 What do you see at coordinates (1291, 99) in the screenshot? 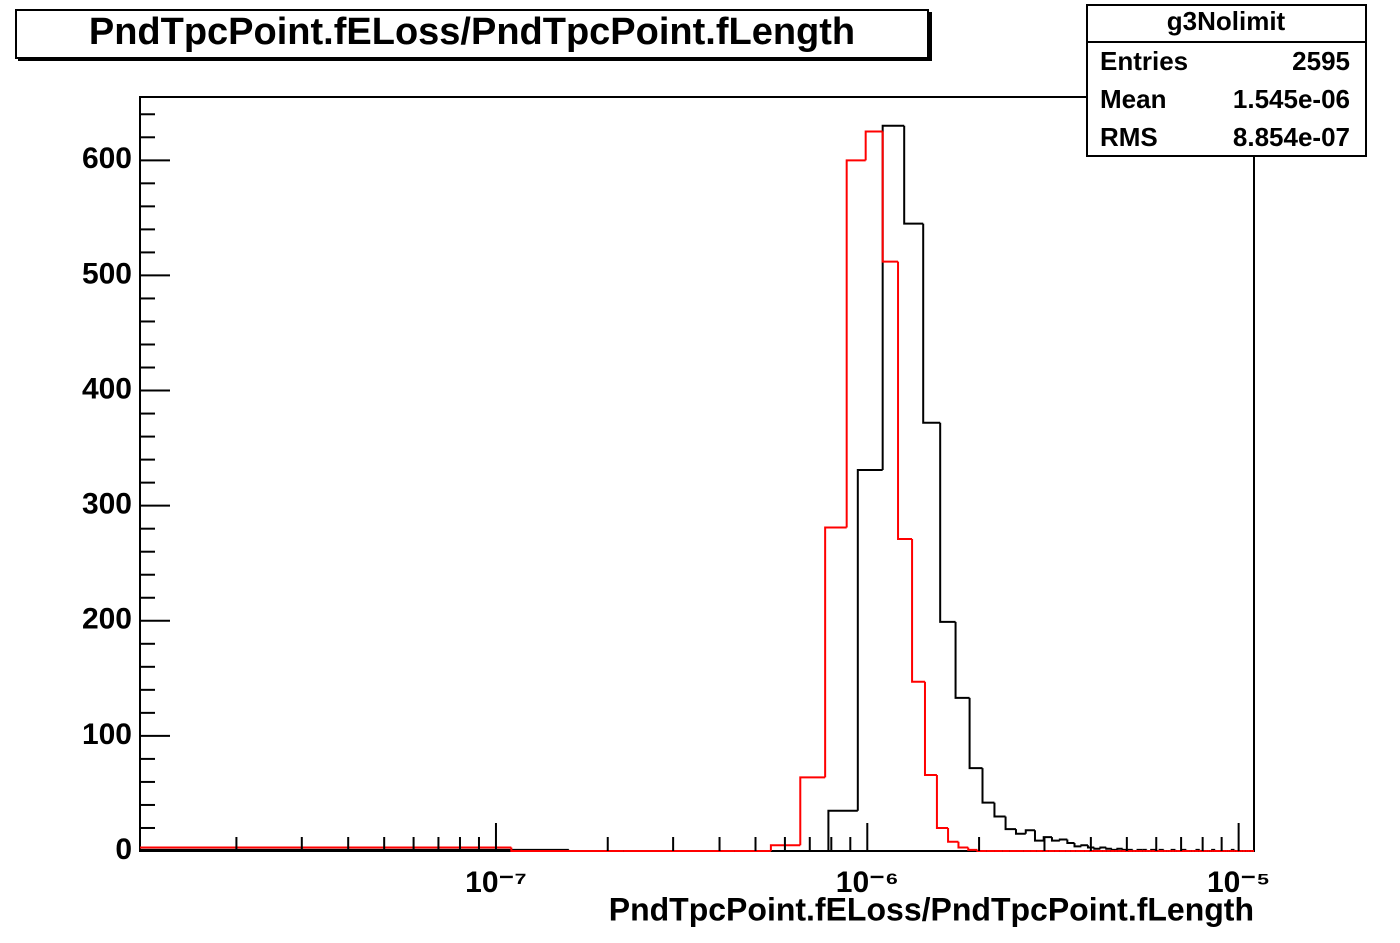
I see `stats-value: 1.545e-06` at bounding box center [1291, 99].